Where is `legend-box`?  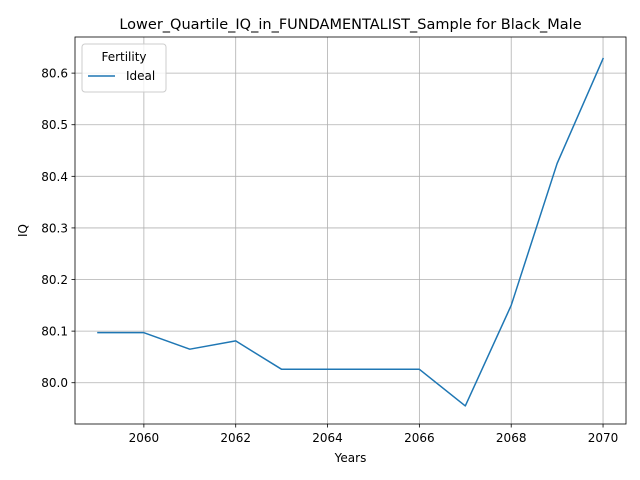
legend-box is located at coordinates (124, 68).